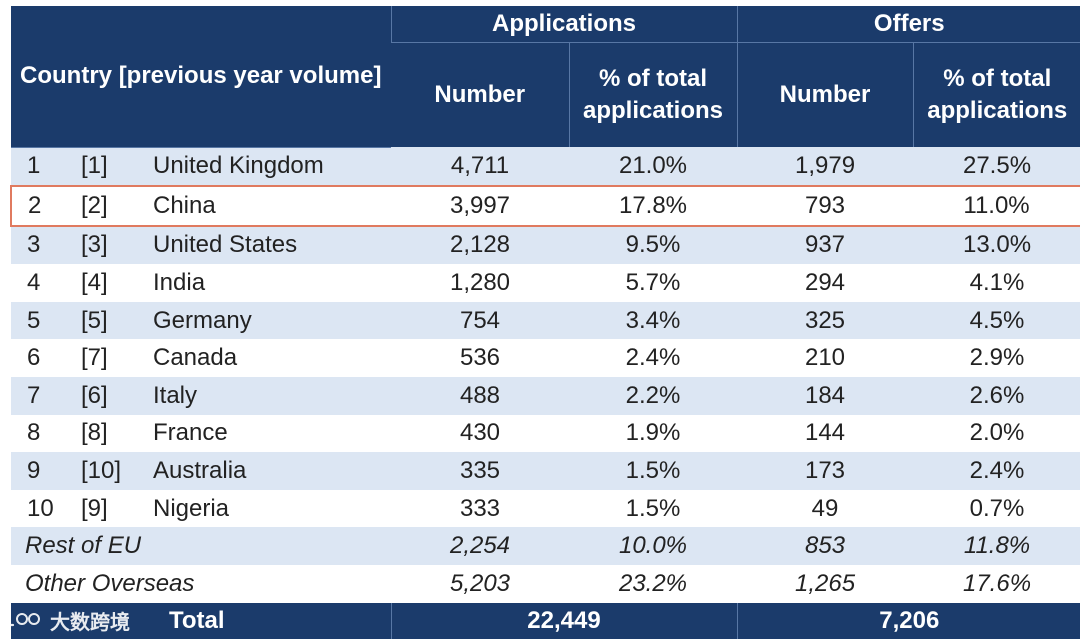 The height and width of the screenshot is (640, 1080). Describe the element at coordinates (996, 433) in the screenshot. I see `offers-percent-cell: 2.0%` at that location.